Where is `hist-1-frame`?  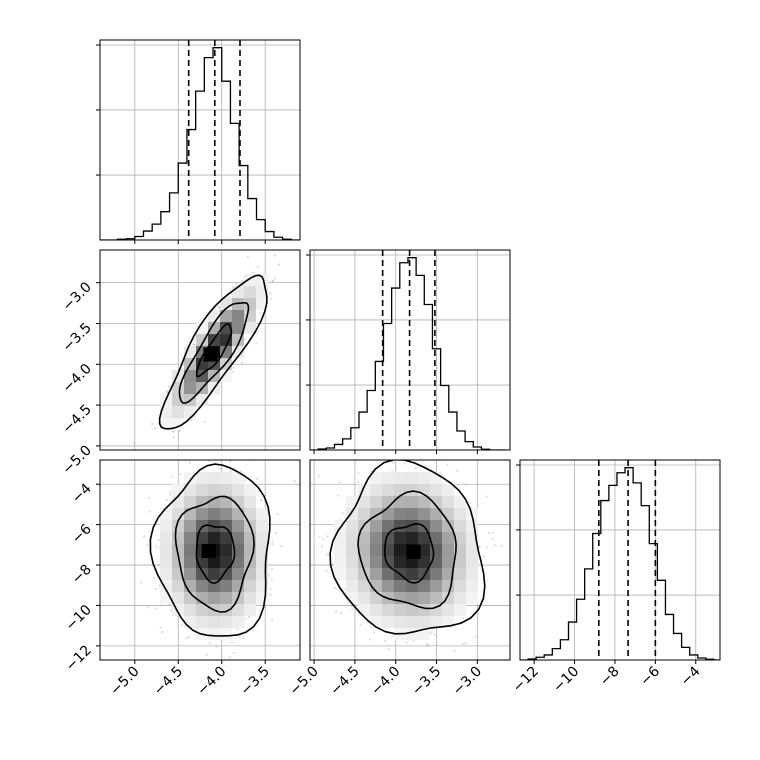 hist-1-frame is located at coordinates (410, 350).